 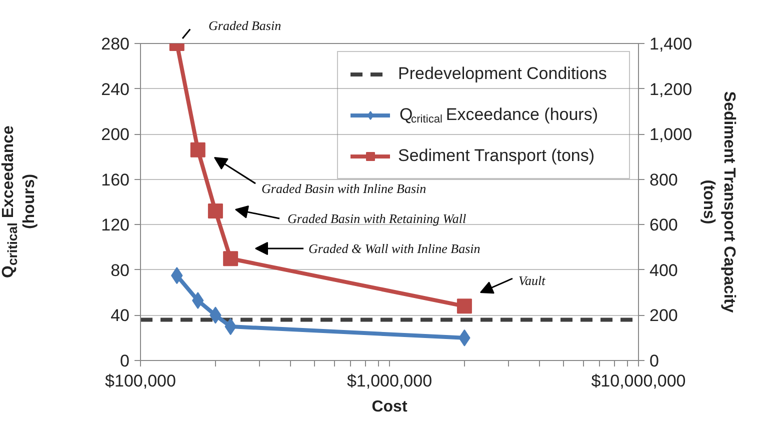 I want to click on y2-tick-label: 400, so click(x=664, y=270).